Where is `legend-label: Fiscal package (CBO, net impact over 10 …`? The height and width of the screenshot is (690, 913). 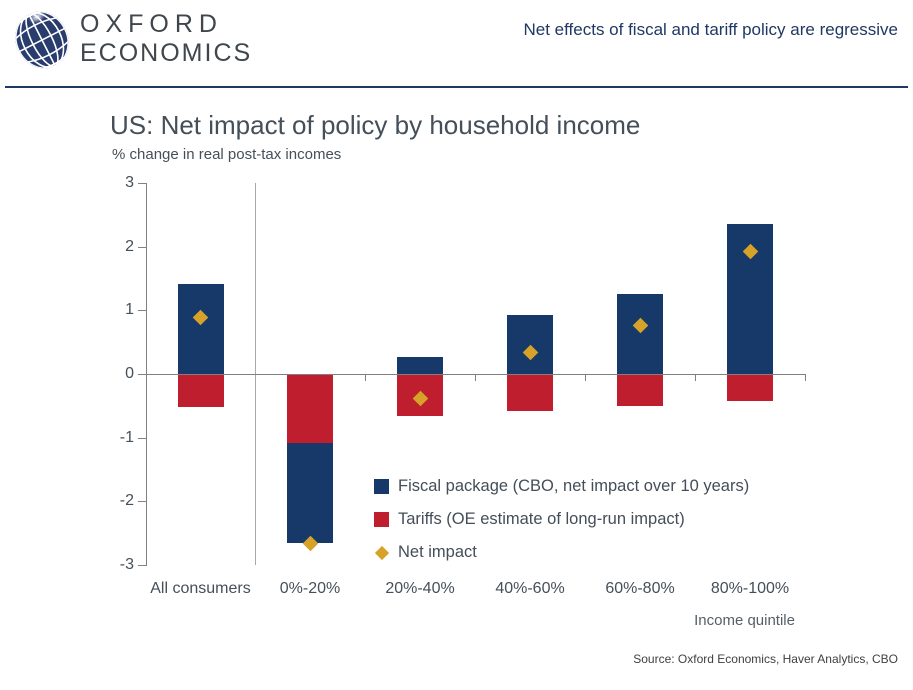 legend-label: Fiscal package (CBO, net impact over 10 … is located at coordinates (574, 486).